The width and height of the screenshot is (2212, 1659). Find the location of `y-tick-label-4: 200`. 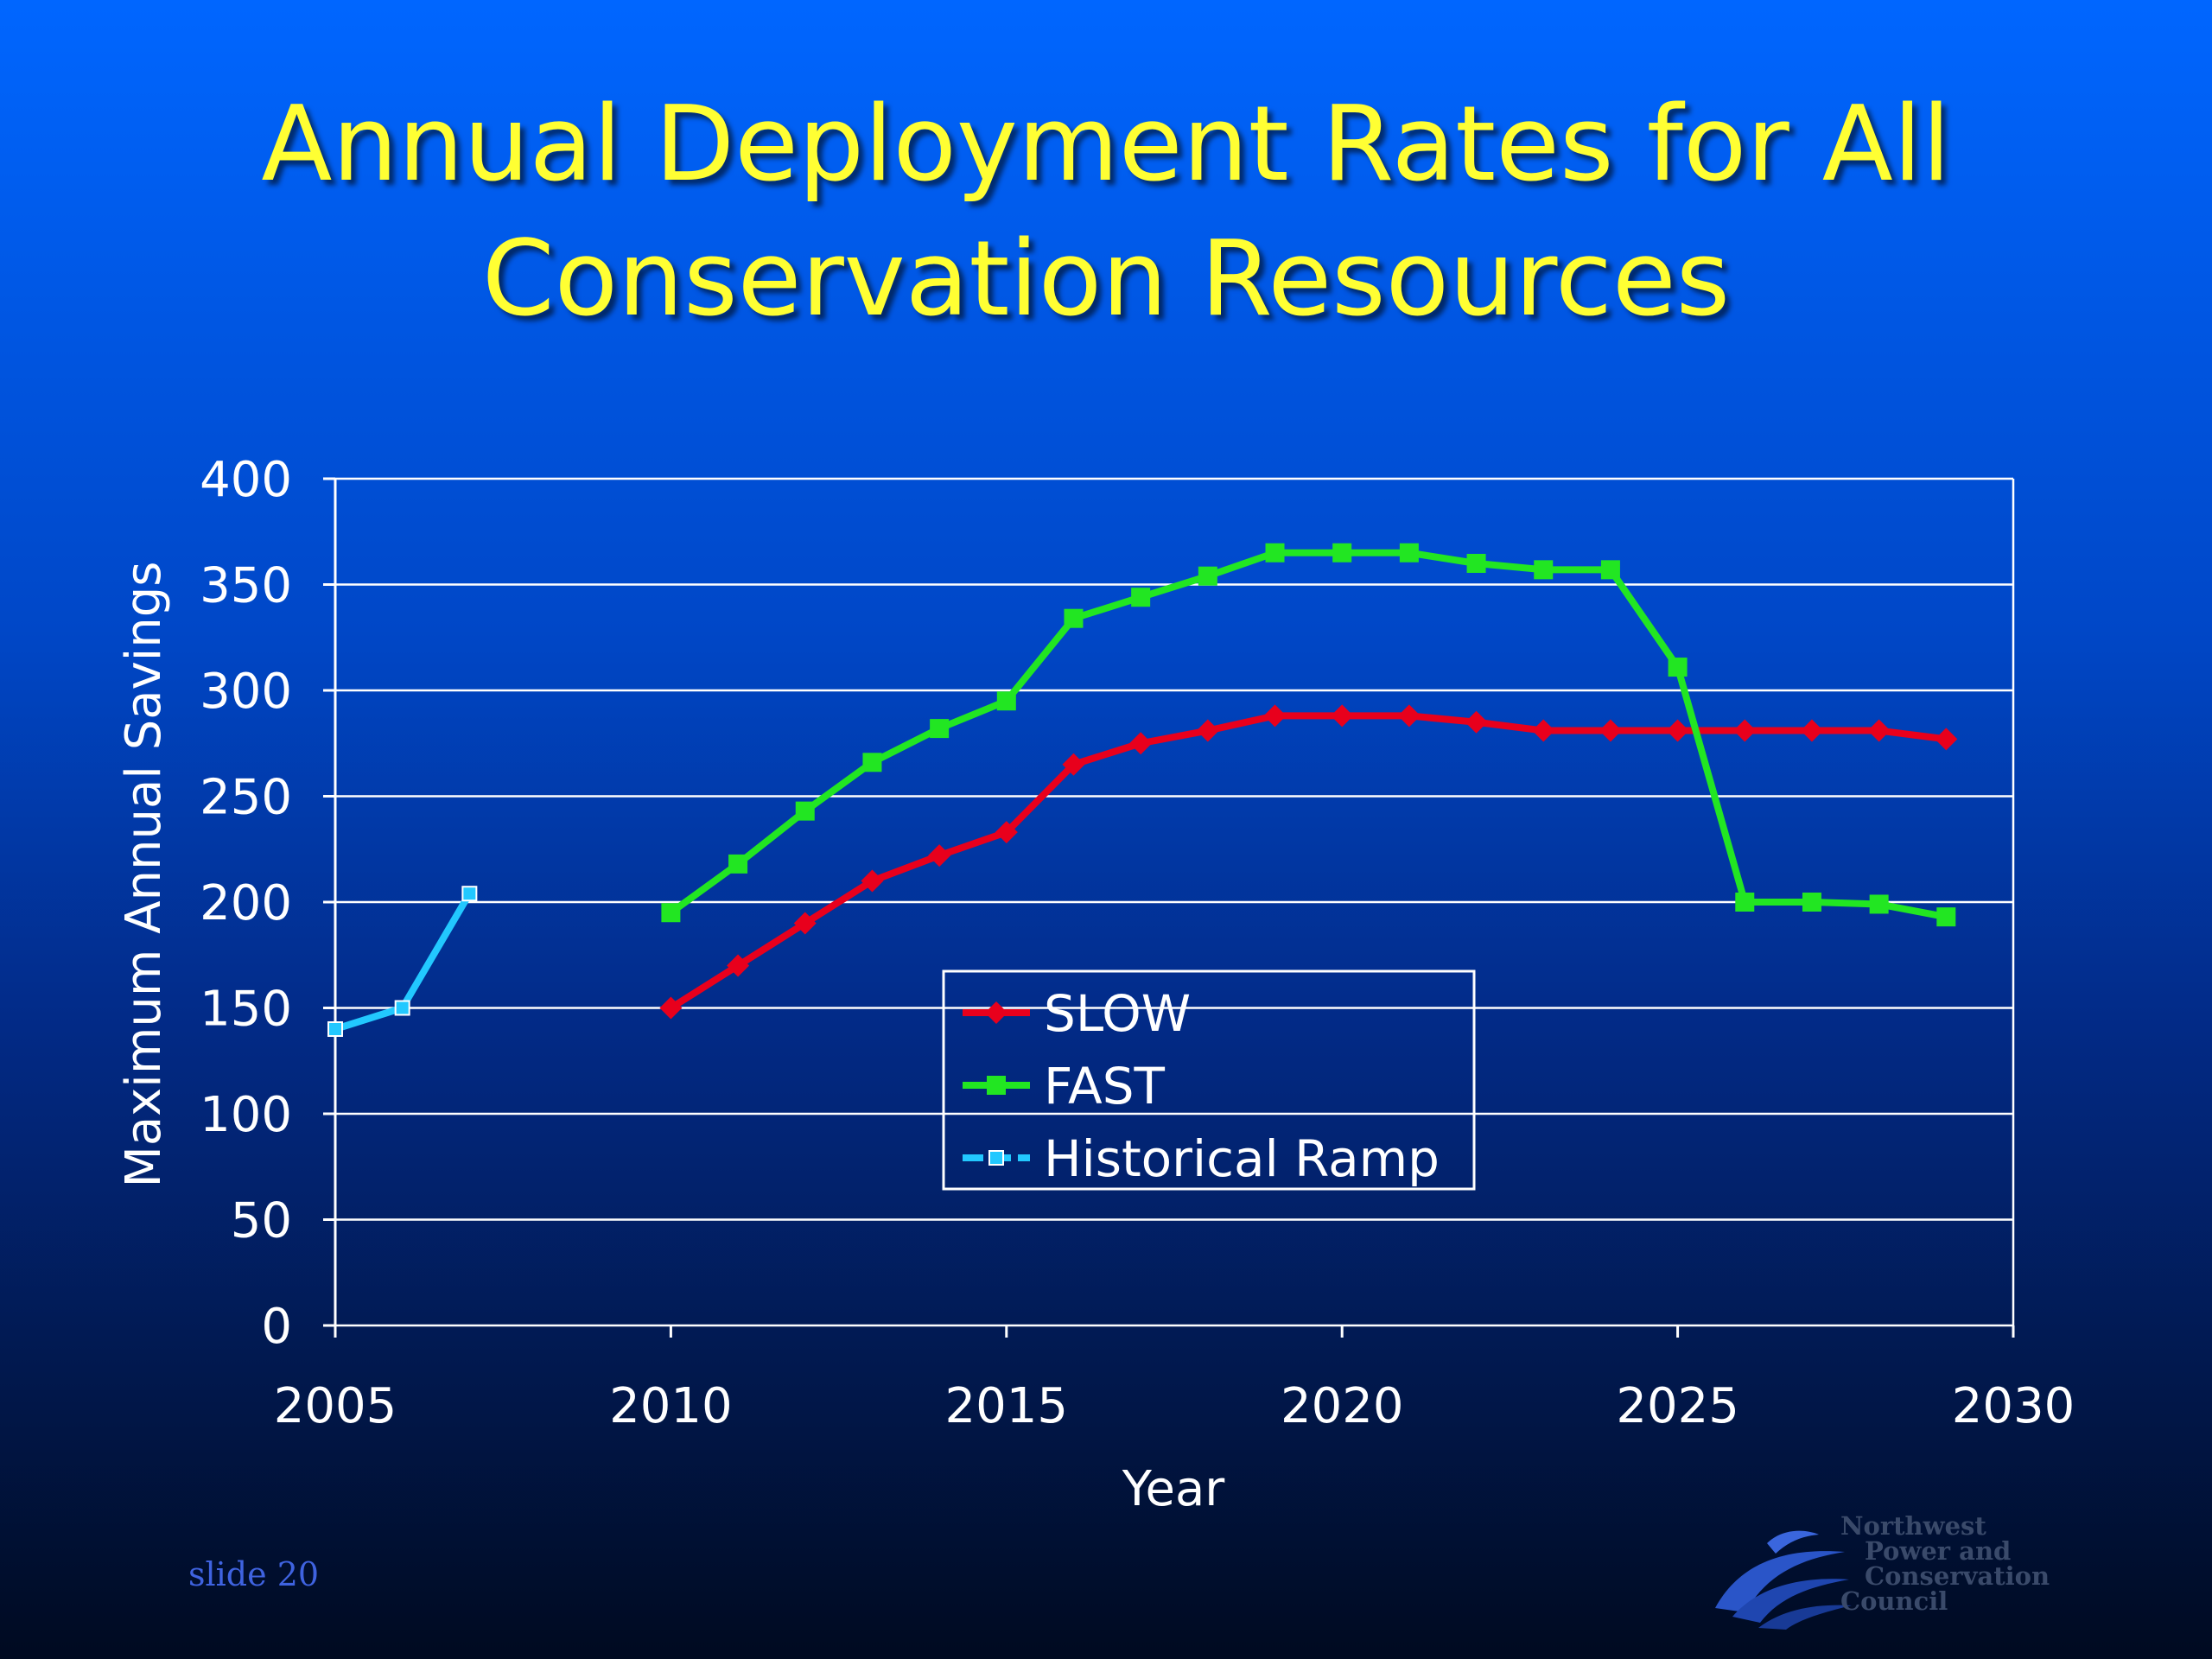

y-tick-label-4: 200 is located at coordinates (246, 903).